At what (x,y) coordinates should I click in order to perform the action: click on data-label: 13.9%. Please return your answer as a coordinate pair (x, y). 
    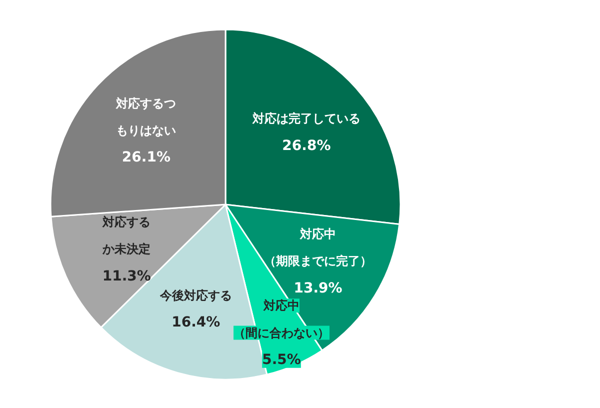
    Looking at the image, I should click on (318, 288).